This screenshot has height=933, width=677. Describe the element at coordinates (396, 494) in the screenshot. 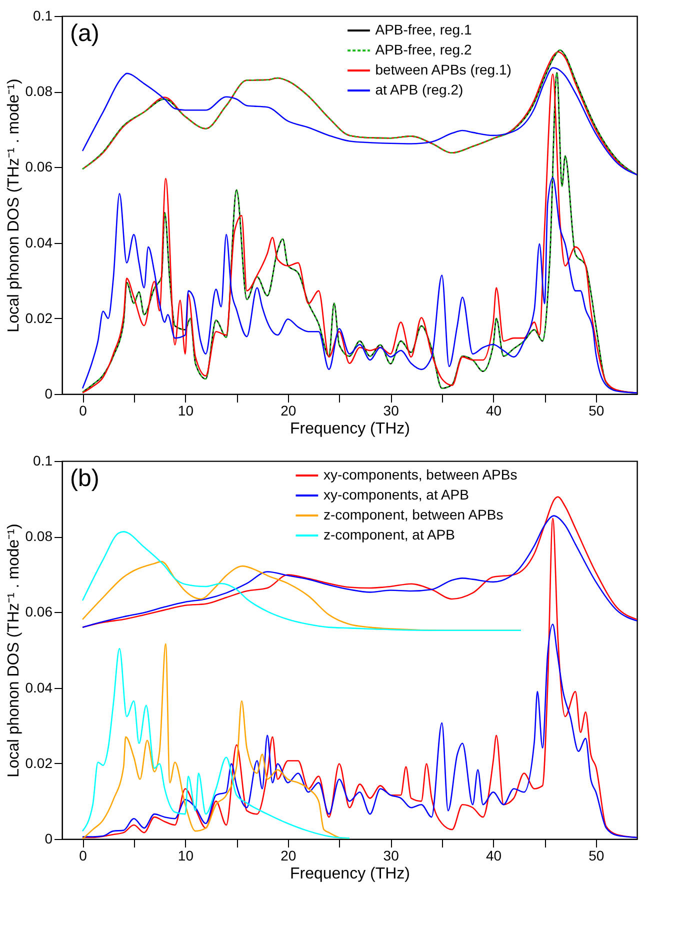

I see `legend-label: xy-components, at APB` at that location.